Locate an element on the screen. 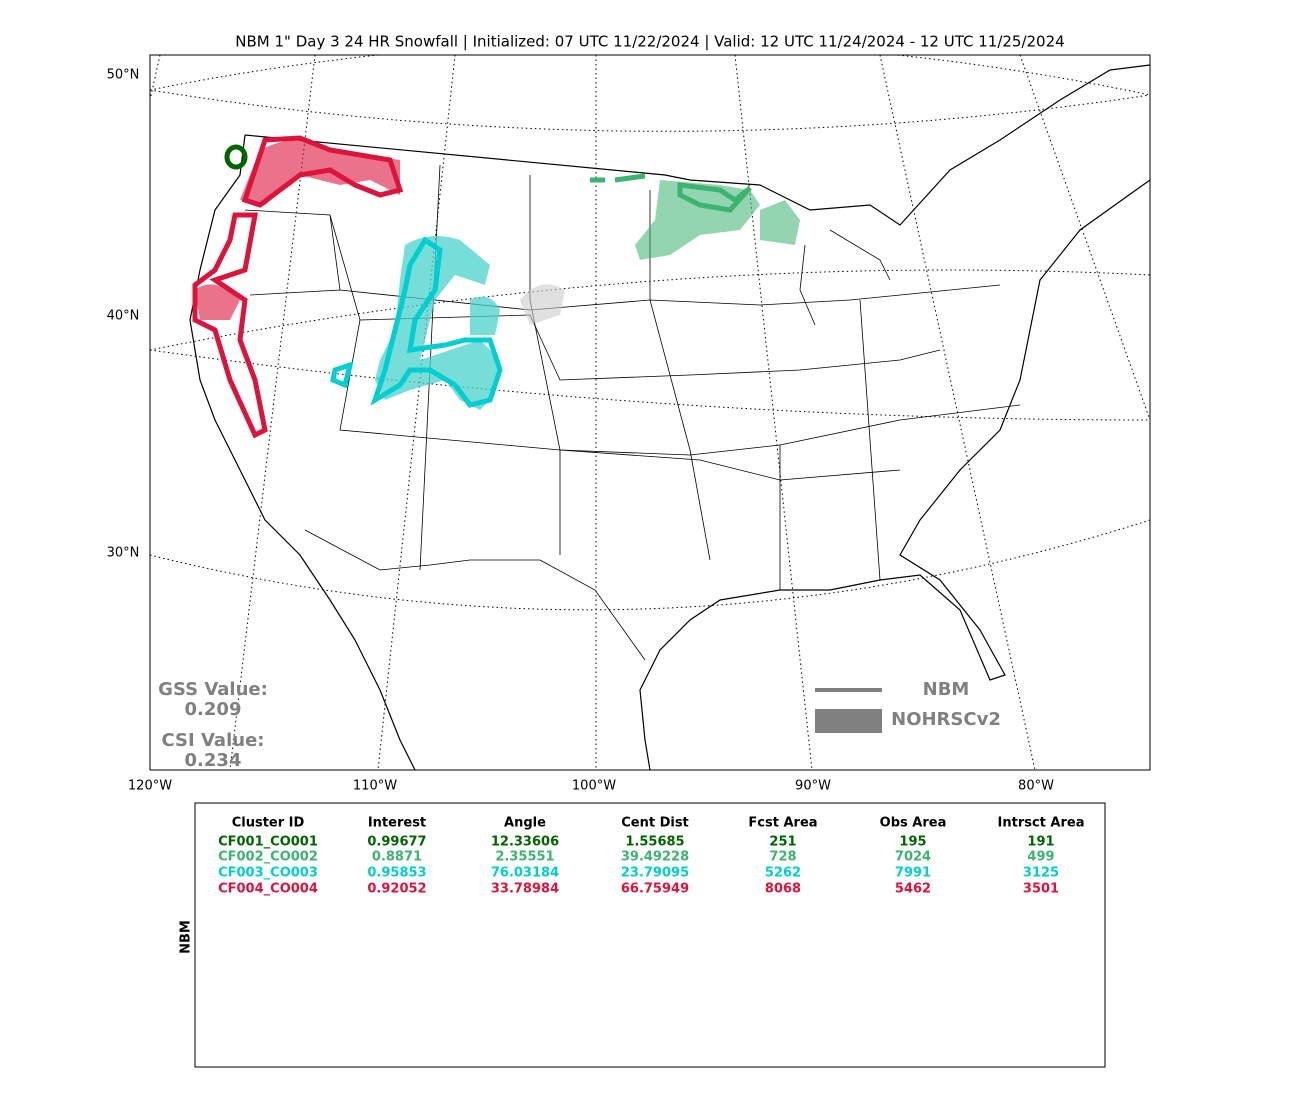  lon-label: 100°W is located at coordinates (594, 786).